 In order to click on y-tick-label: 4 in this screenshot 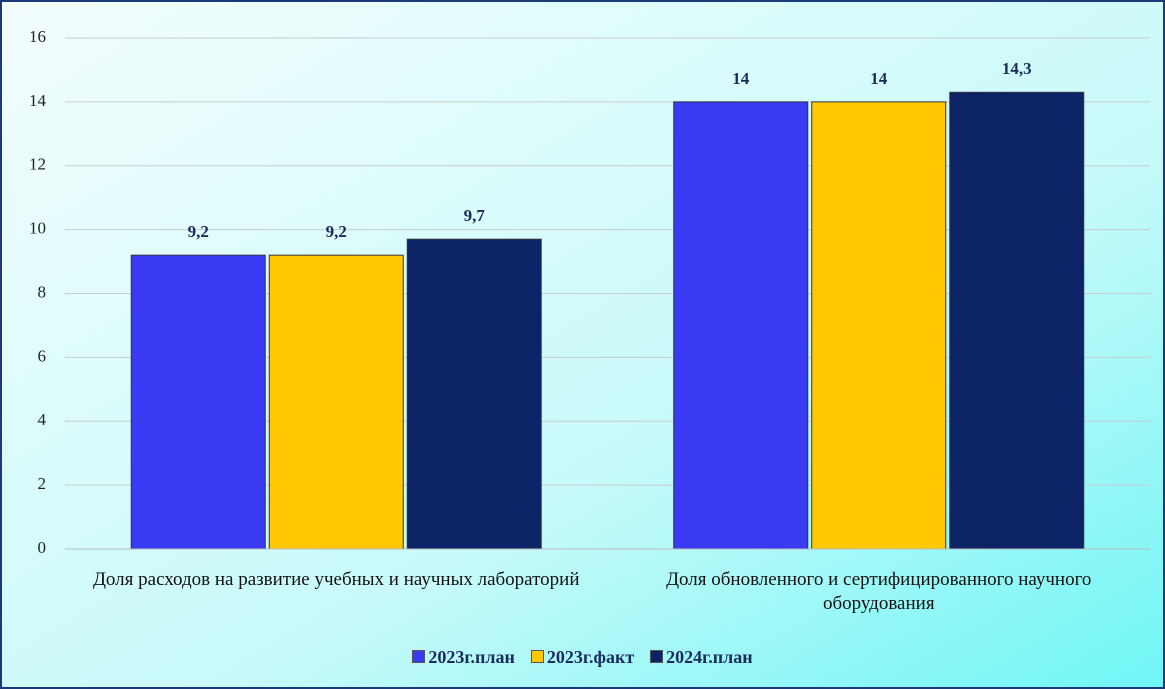, I will do `click(42, 419)`.